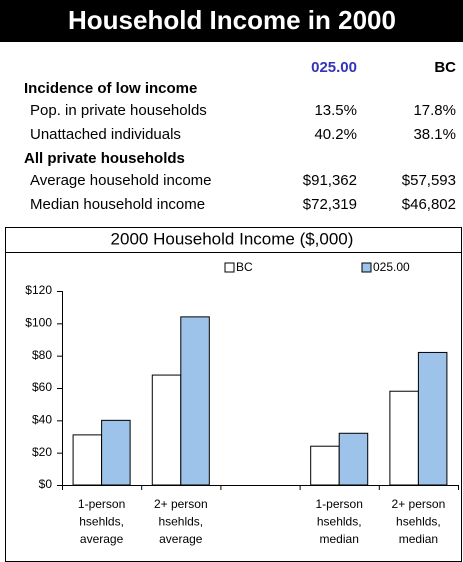 The width and height of the screenshot is (463, 562). I want to click on legend-label: BC, so click(244, 267).